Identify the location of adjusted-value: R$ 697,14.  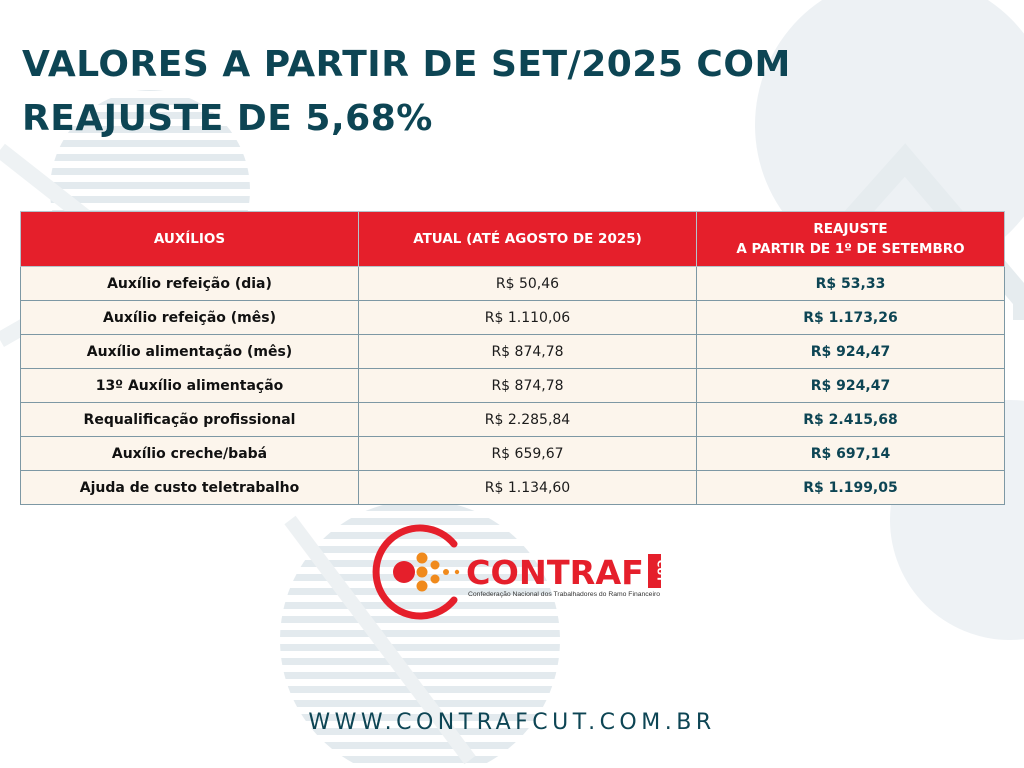
(850, 453).